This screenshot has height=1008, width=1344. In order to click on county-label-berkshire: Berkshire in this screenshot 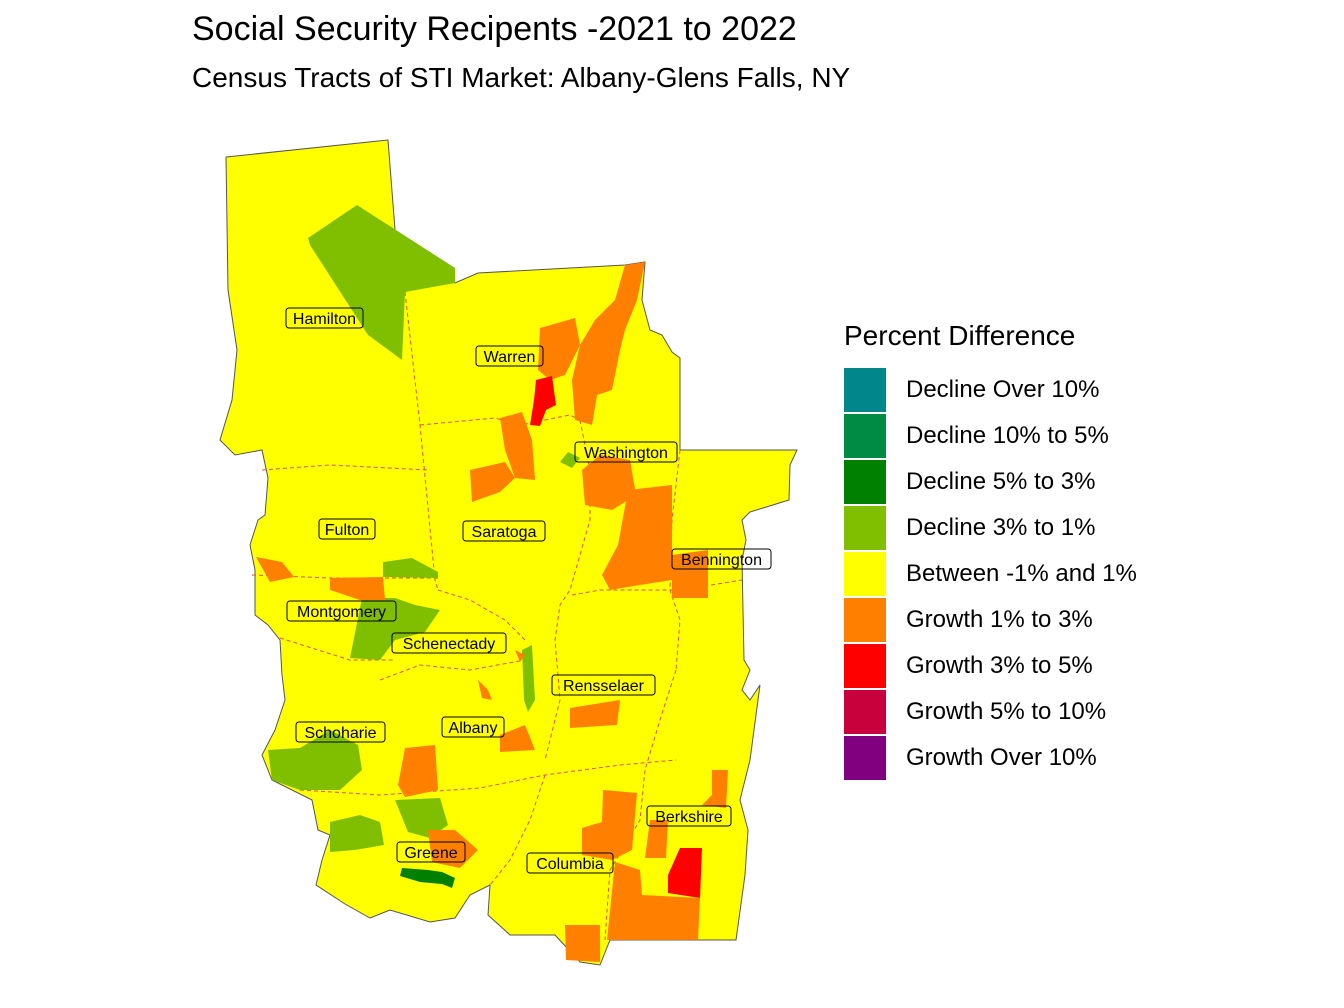, I will do `click(689, 816)`.